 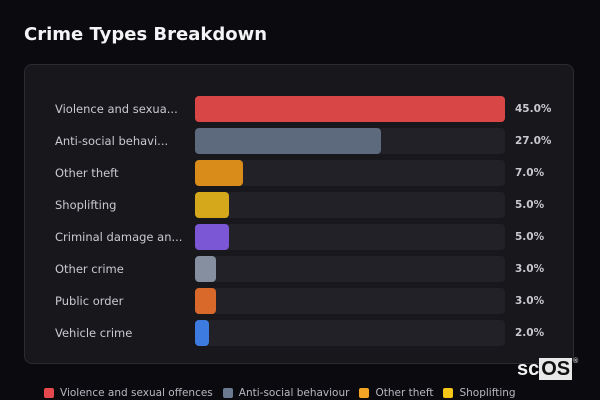 I want to click on chart-row: Anti-social behavi... 27.0%, so click(x=299, y=141).